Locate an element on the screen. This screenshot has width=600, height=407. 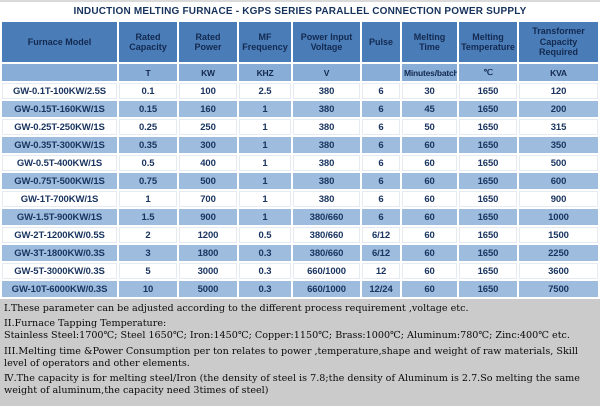
furnace-model-cell: GW-0.25T-250KW/1S is located at coordinates (58, 128).